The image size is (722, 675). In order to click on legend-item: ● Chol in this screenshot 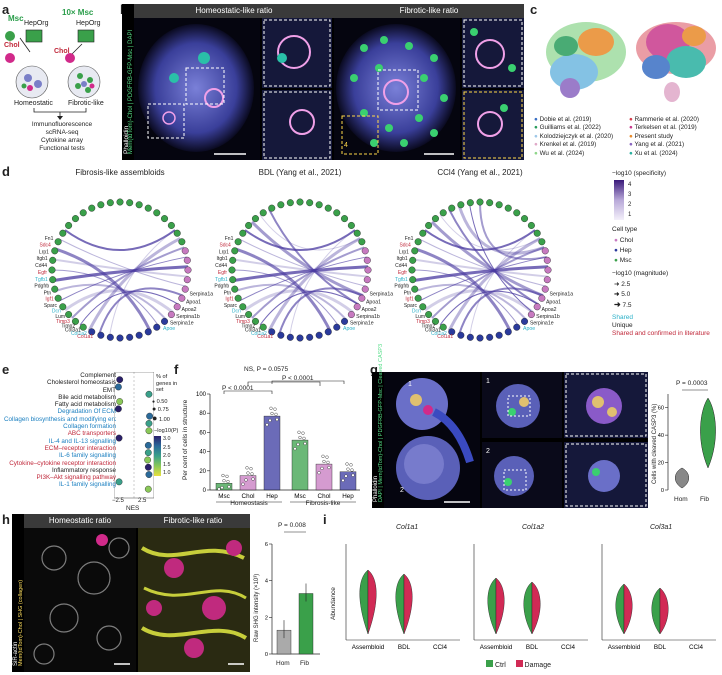, I will do `click(624, 240)`.